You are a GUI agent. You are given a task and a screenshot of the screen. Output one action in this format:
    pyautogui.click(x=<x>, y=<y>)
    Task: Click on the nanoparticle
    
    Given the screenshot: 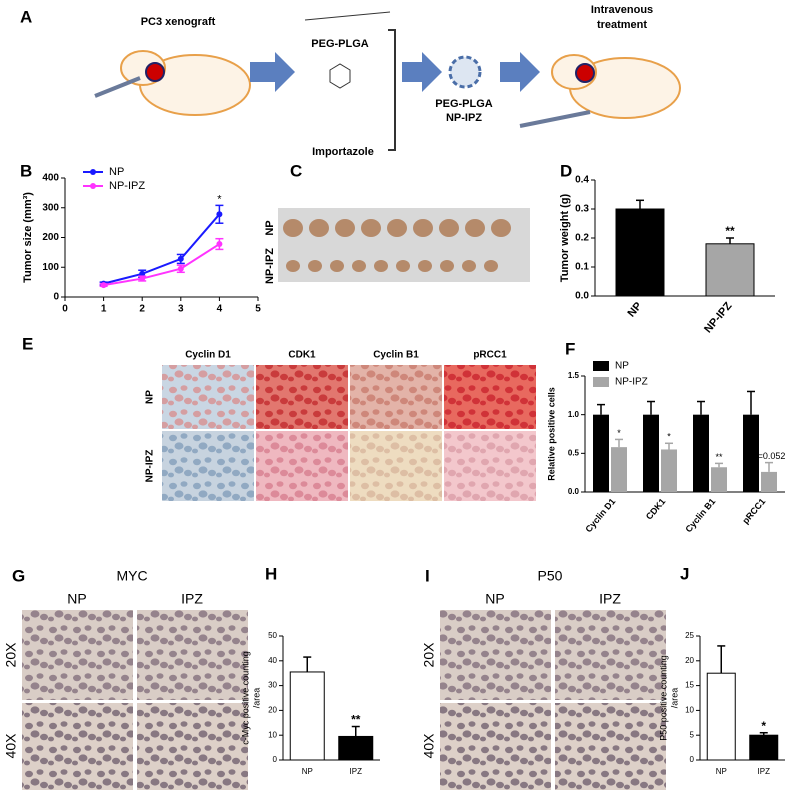 What is the action you would take?
    pyautogui.click(x=465, y=72)
    